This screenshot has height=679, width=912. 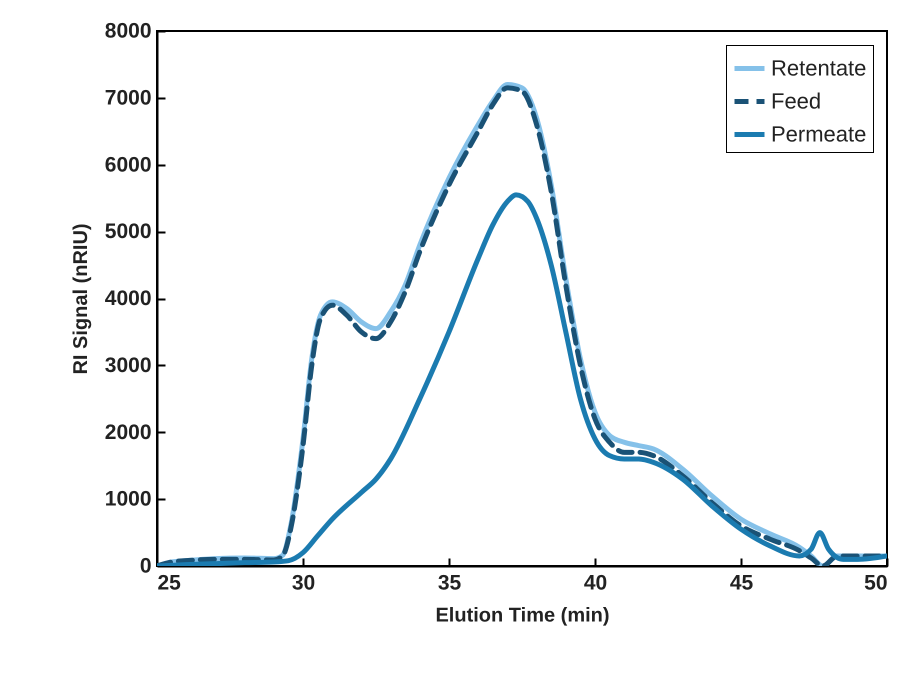 I want to click on y-tick-label: 5000, so click(x=128, y=232).